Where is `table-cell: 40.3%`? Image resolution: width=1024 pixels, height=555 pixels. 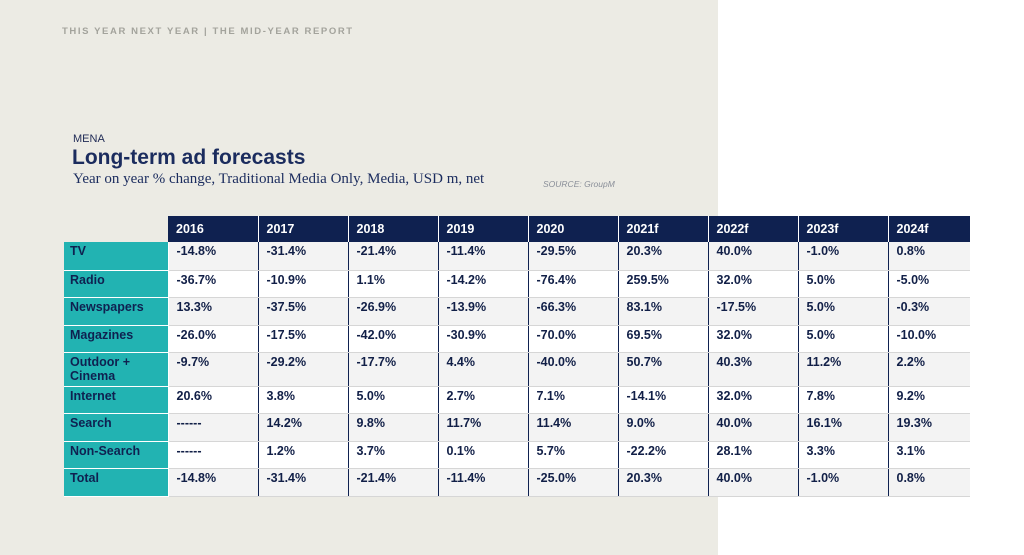 table-cell: 40.3% is located at coordinates (753, 369).